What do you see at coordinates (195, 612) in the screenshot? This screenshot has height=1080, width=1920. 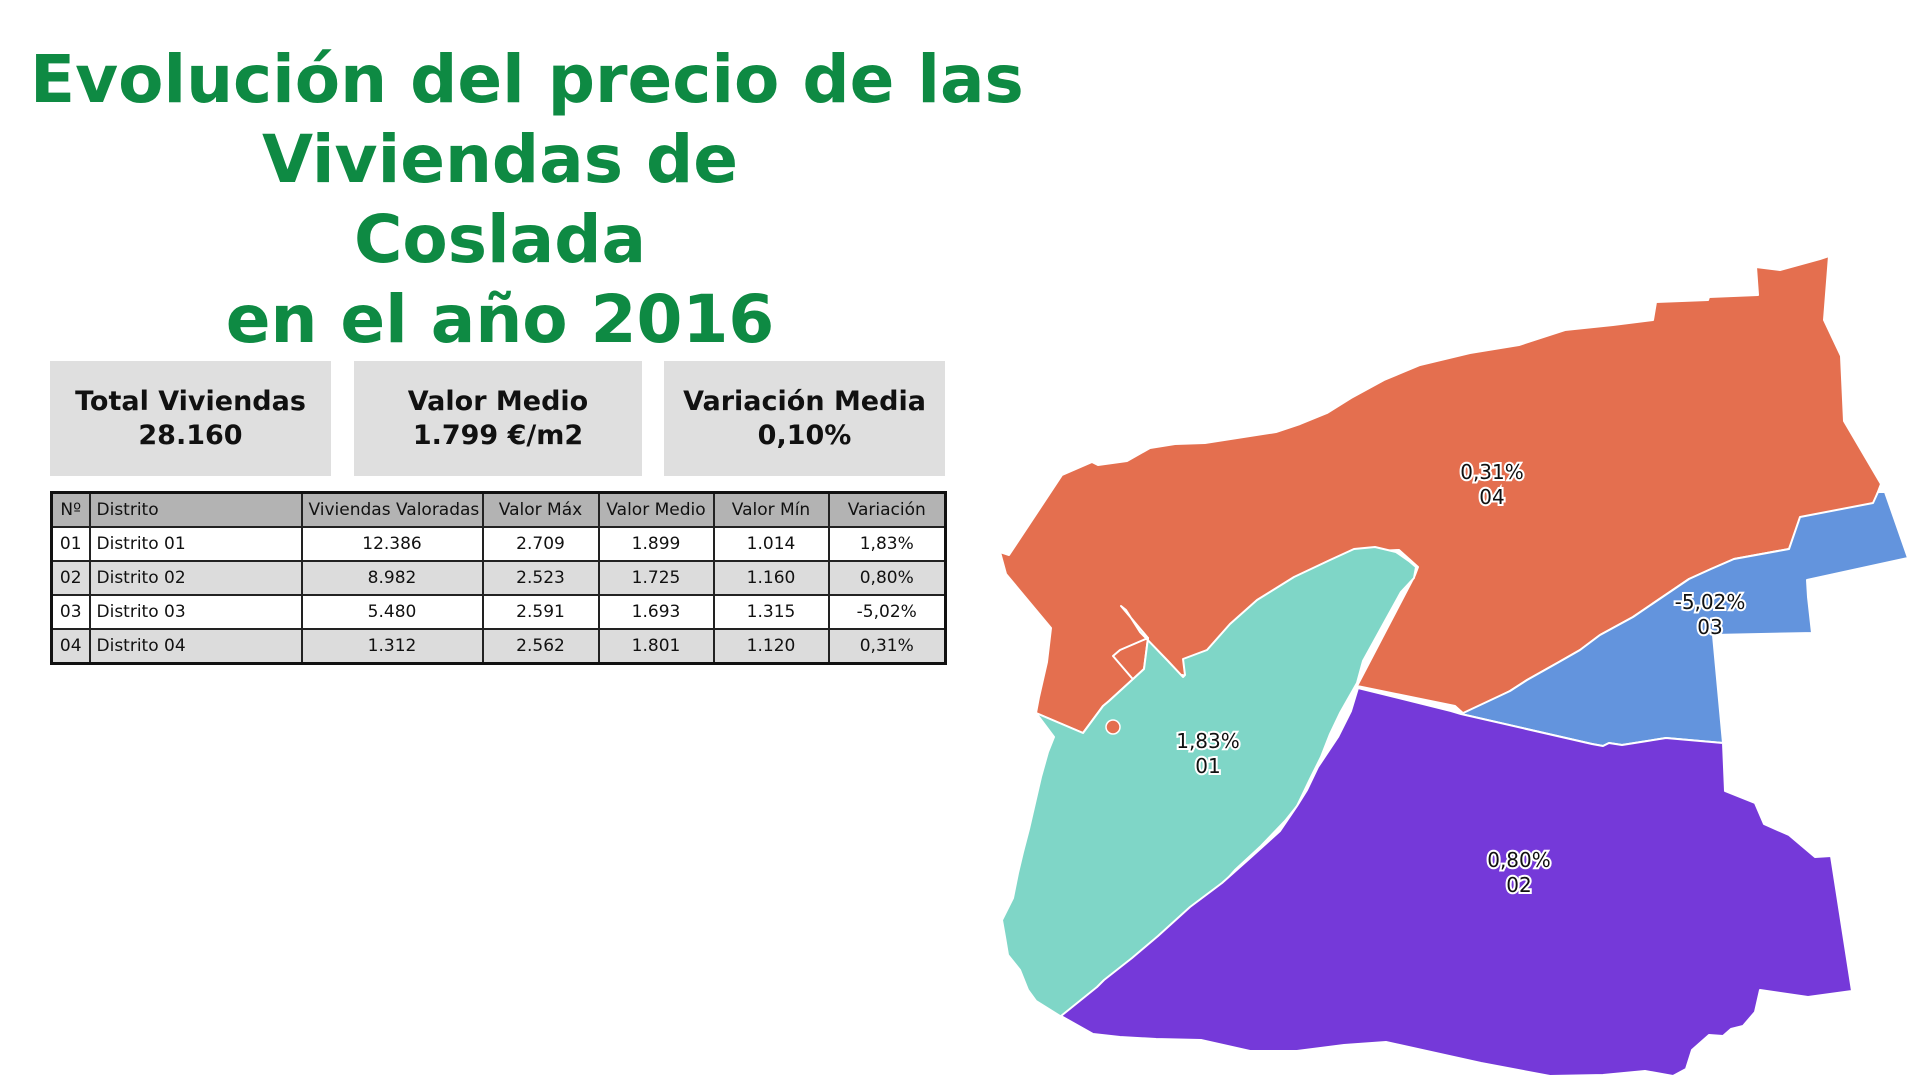 I see `cell-distrito: Distrito 03` at bounding box center [195, 612].